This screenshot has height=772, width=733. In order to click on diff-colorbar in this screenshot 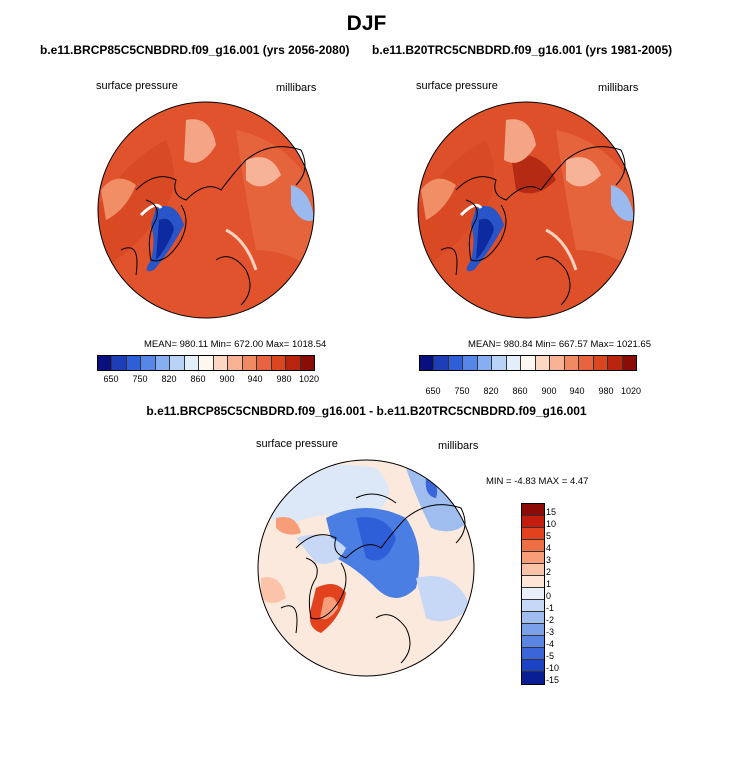, I will do `click(533, 594)`.